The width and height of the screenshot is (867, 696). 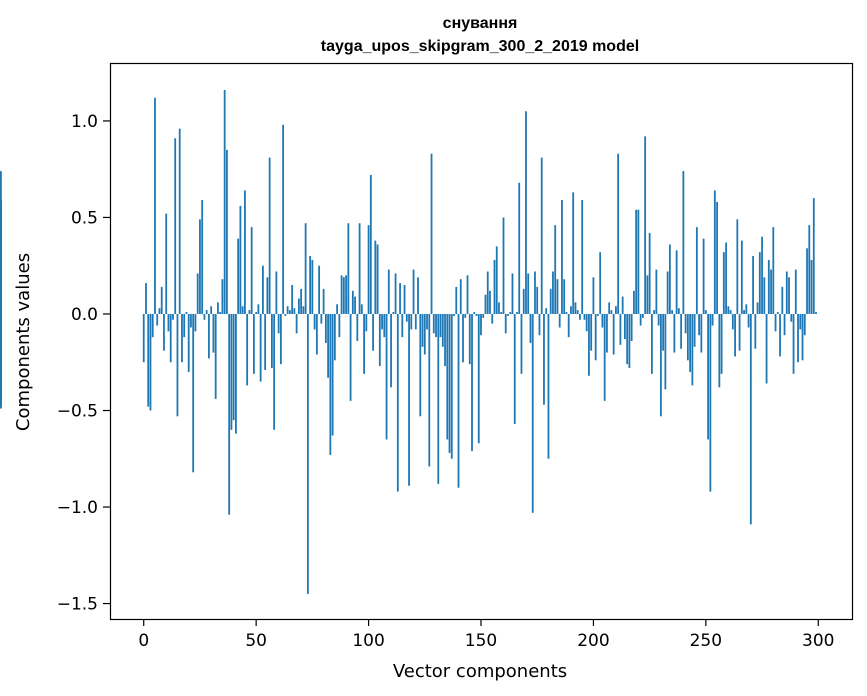 What do you see at coordinates (480, 671) in the screenshot?
I see `x-axis-label: Vector components` at bounding box center [480, 671].